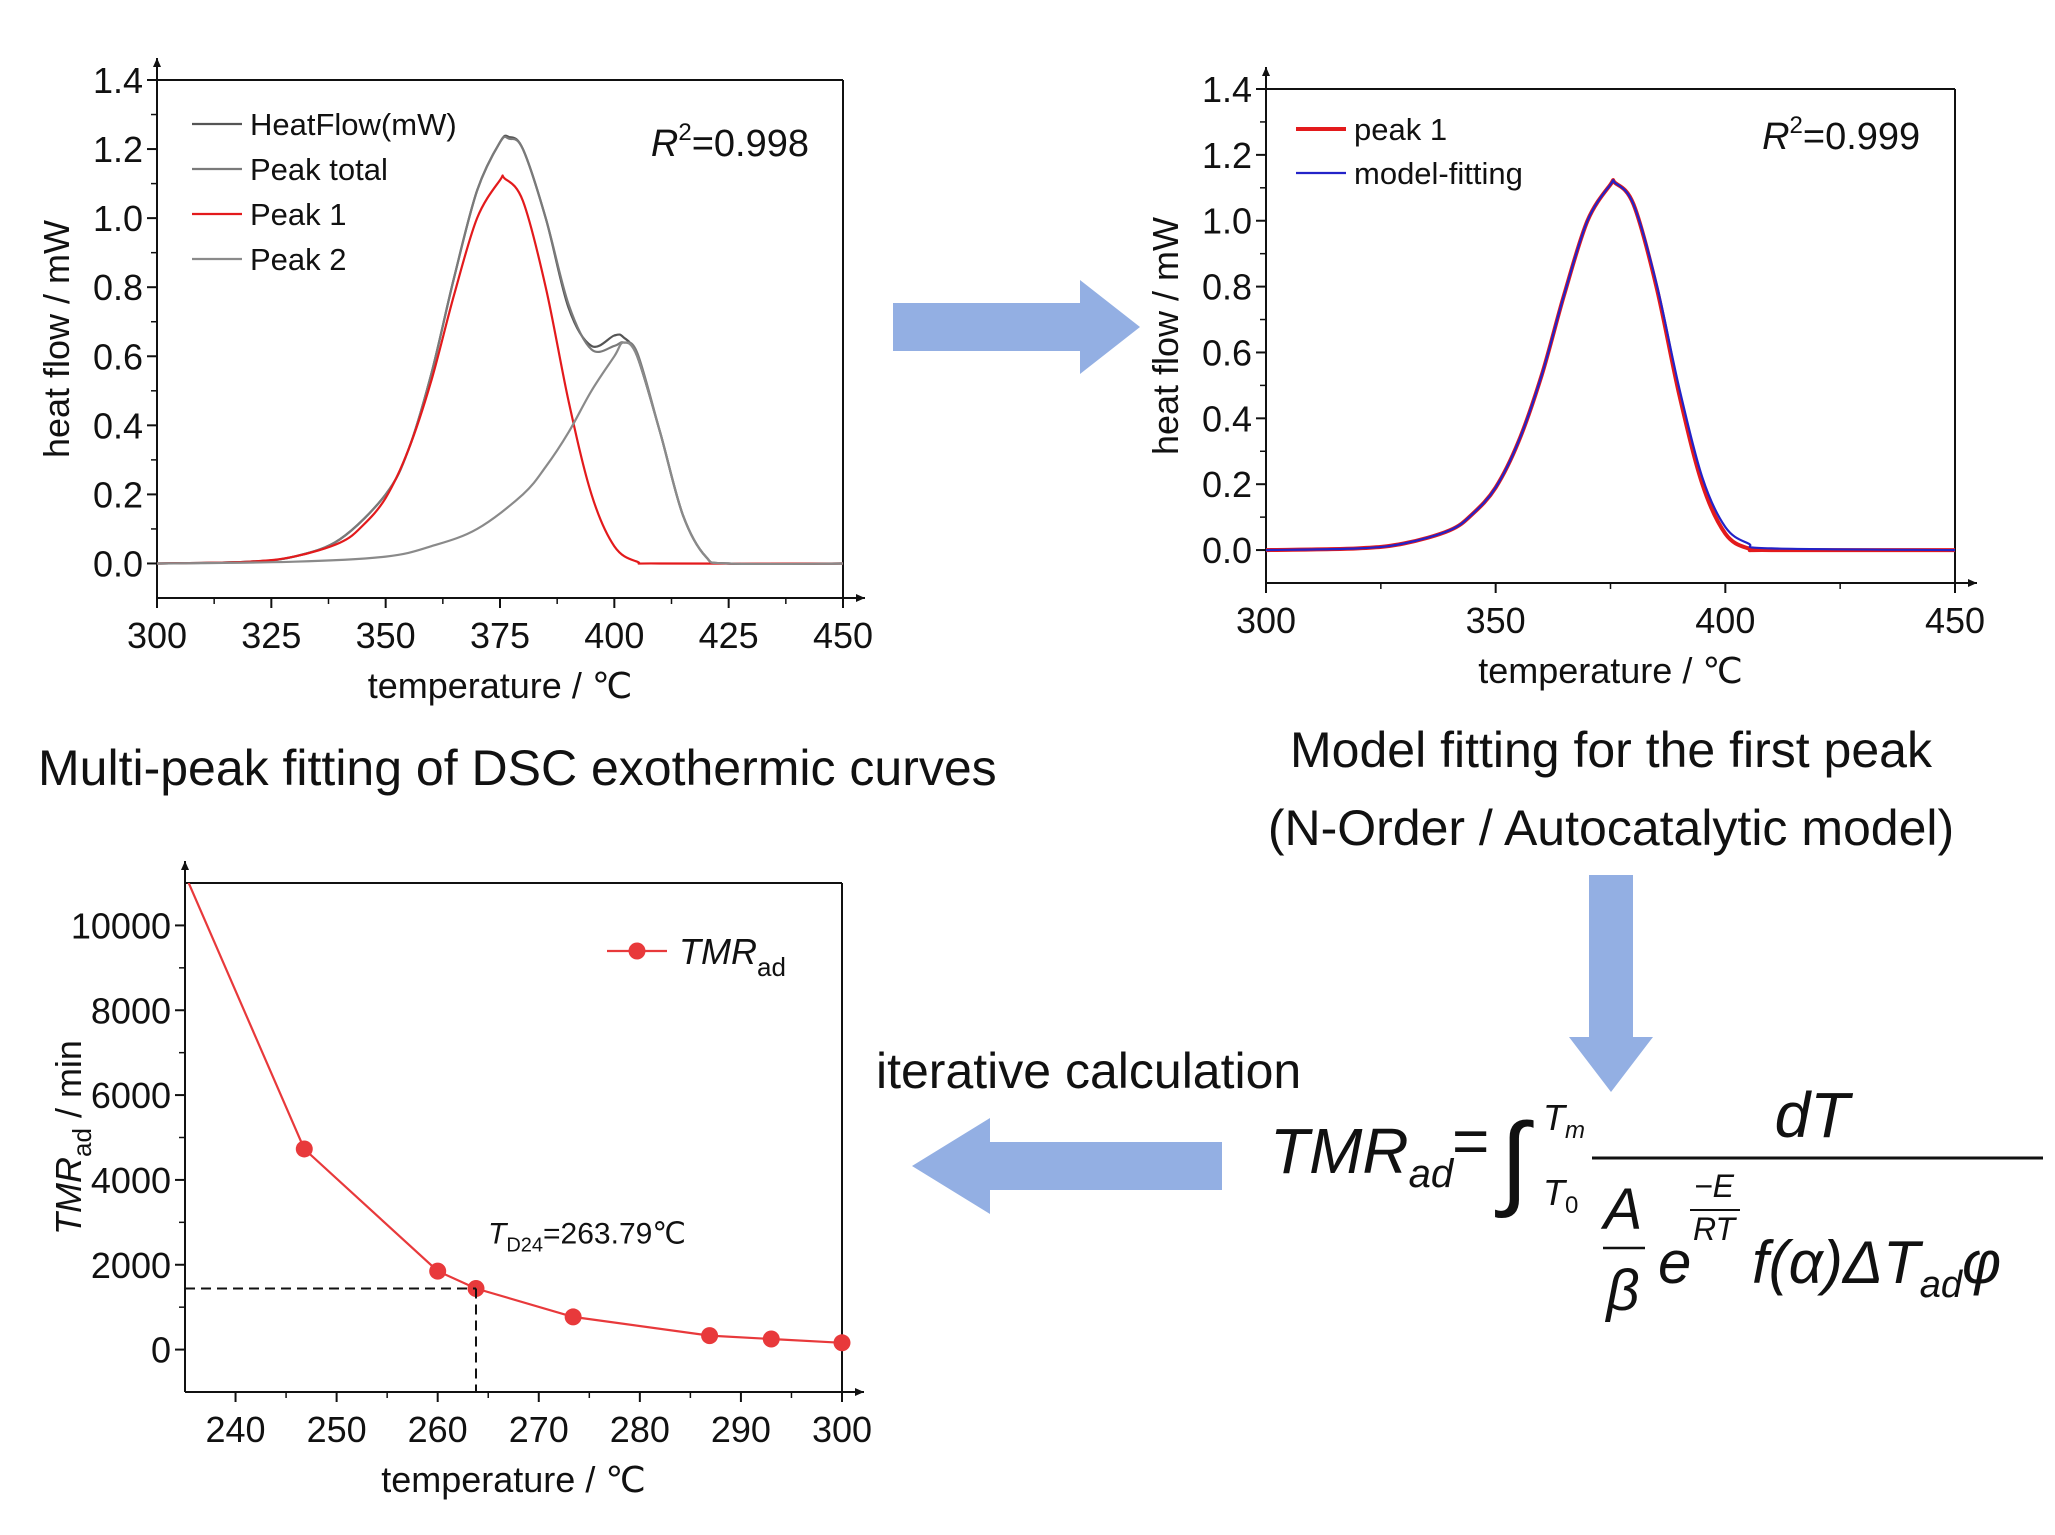 This screenshot has height=1535, width=2055. What do you see at coordinates (750, 144) in the screenshot?
I see `r-squared-value: =0.998` at bounding box center [750, 144].